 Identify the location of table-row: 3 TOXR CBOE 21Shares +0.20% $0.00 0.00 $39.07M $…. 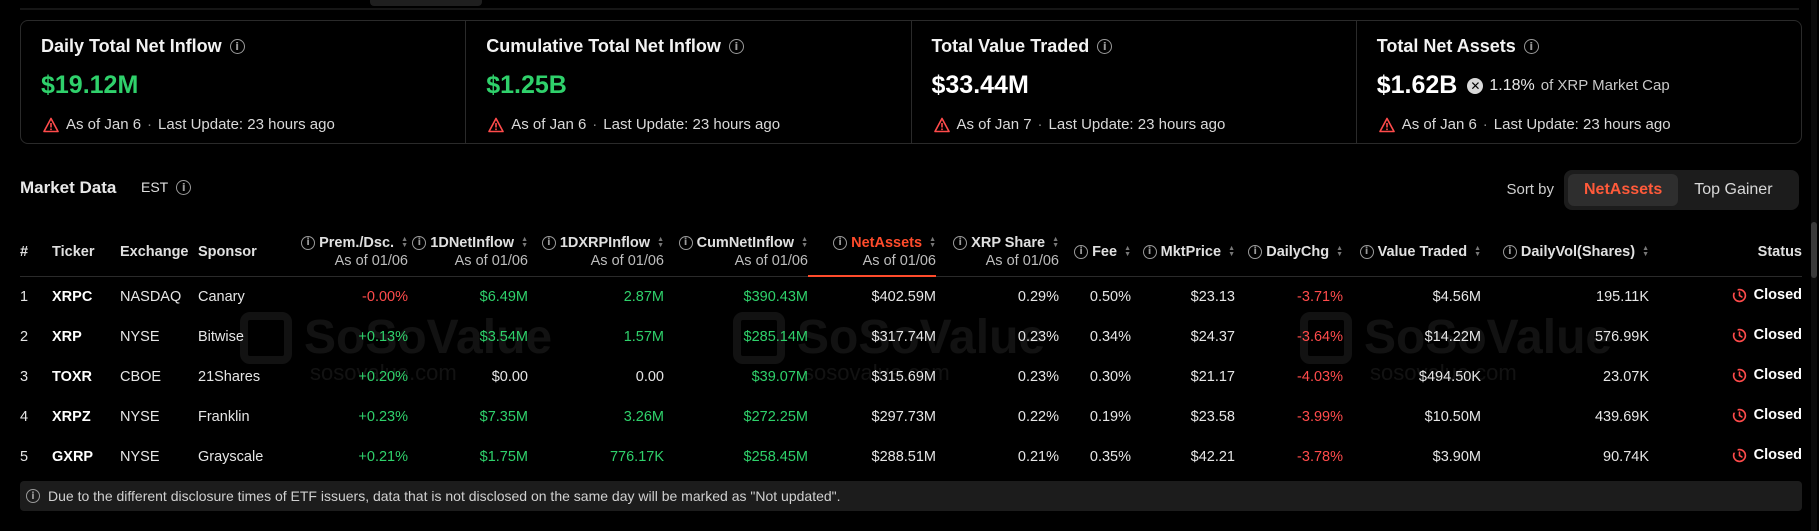
(911, 377).